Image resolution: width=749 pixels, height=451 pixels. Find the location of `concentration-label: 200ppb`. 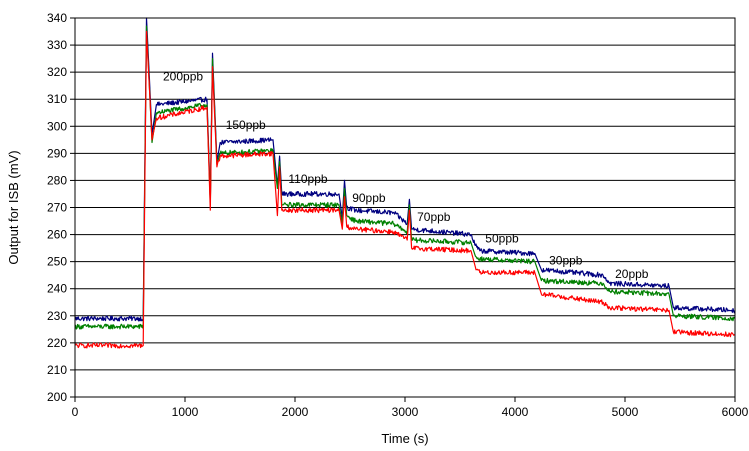

concentration-label: 200ppb is located at coordinates (183, 76).